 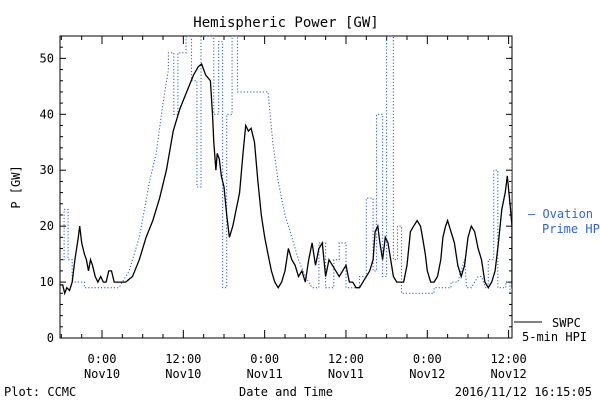 What do you see at coordinates (47, 114) in the screenshot?
I see `y-tick-label: 40` at bounding box center [47, 114].